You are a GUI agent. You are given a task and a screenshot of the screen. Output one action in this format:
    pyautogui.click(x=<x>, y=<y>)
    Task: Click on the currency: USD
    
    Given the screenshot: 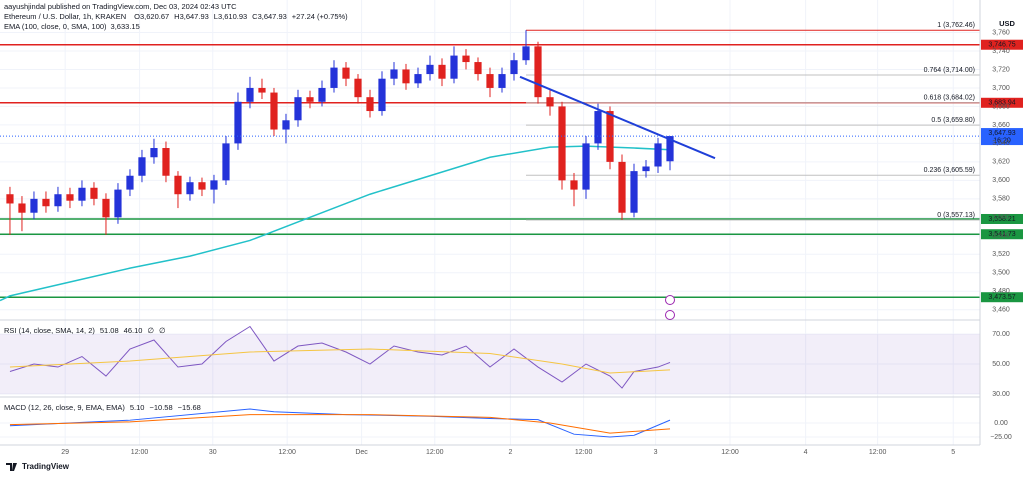 What is the action you would take?
    pyautogui.click(x=1007, y=23)
    